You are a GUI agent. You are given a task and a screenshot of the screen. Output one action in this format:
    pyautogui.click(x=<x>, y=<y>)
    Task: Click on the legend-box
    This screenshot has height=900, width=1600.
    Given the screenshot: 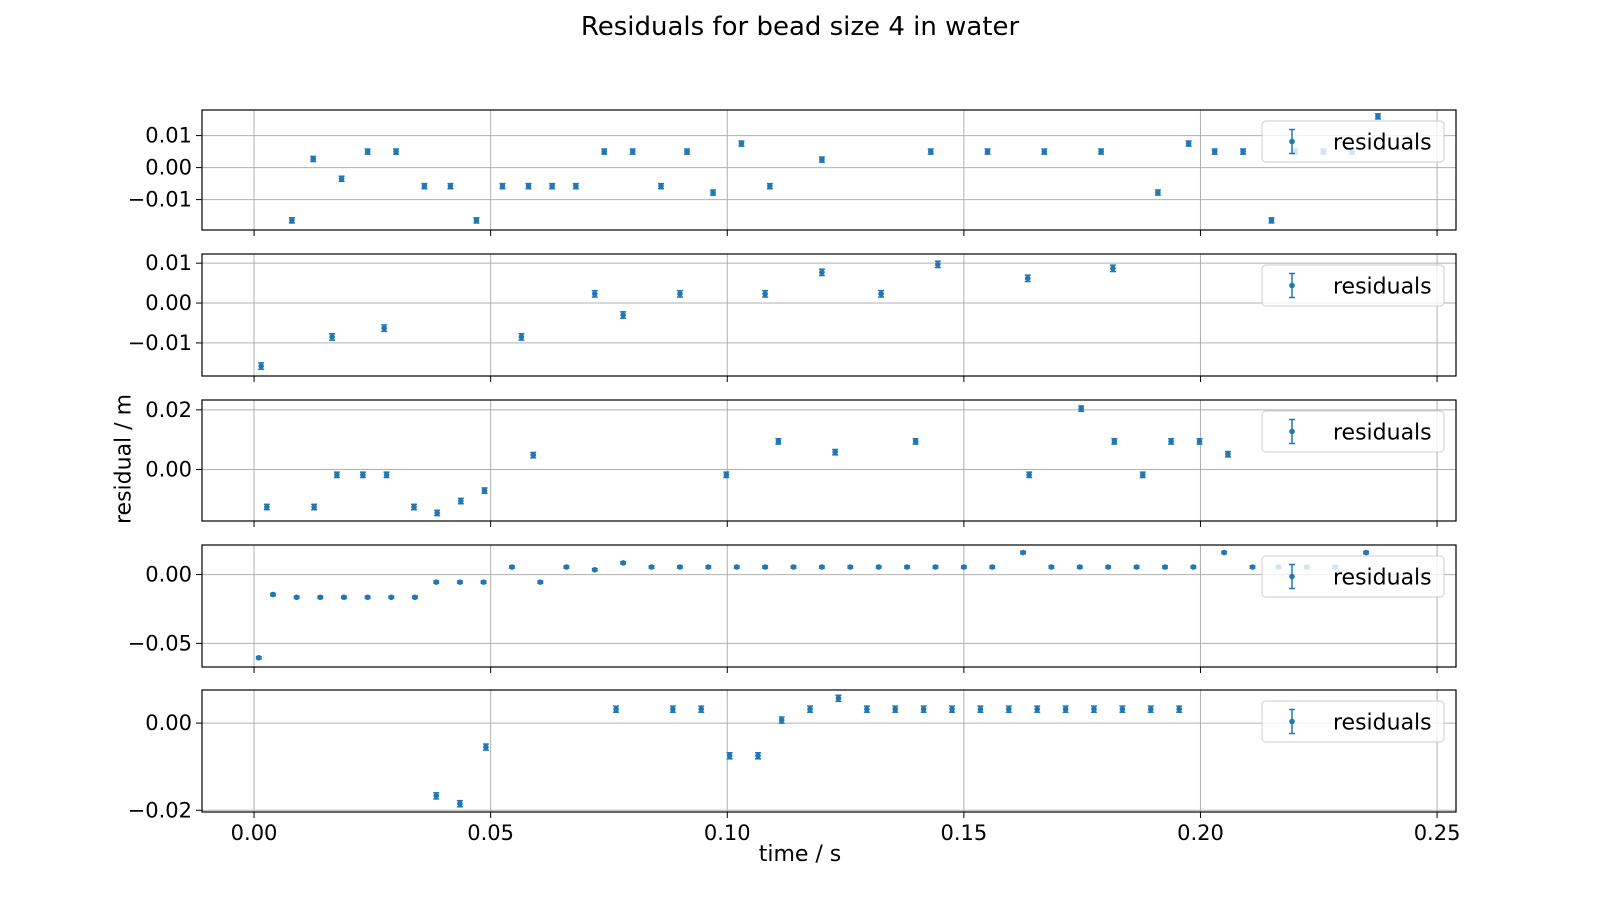 What is the action you would take?
    pyautogui.click(x=1353, y=141)
    